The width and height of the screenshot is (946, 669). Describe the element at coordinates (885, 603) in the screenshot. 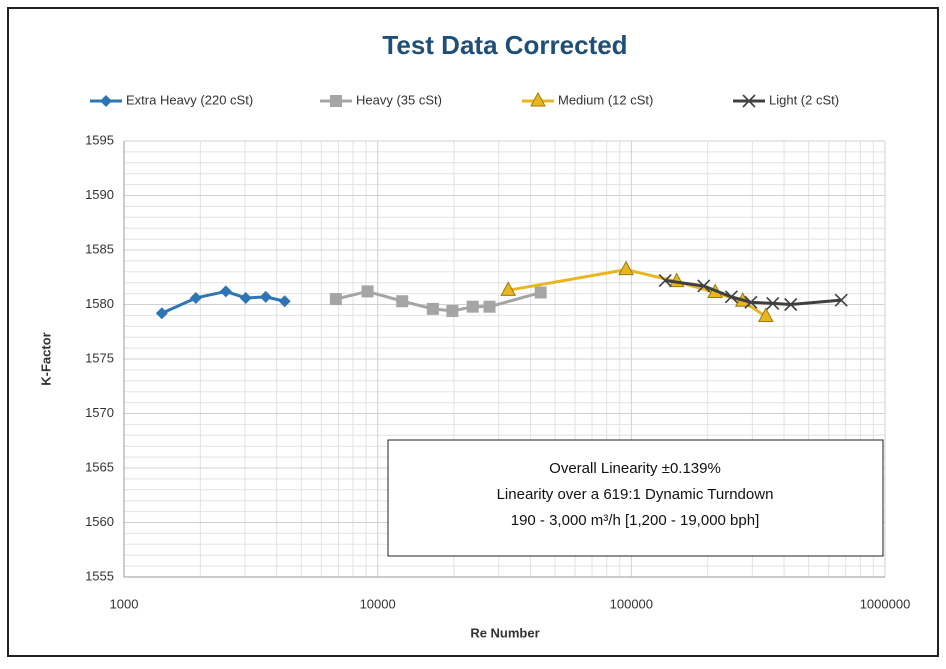

I see `x-tick-label: 1000000` at that location.